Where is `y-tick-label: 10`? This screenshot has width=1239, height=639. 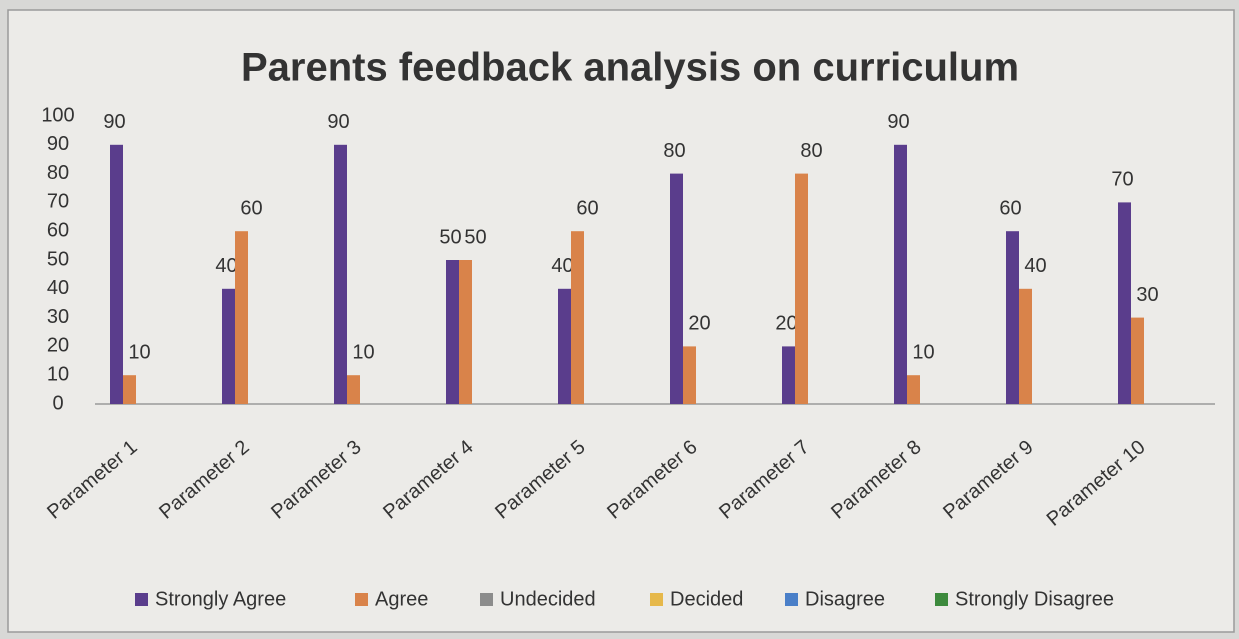
y-tick-label: 10 is located at coordinates (58, 374).